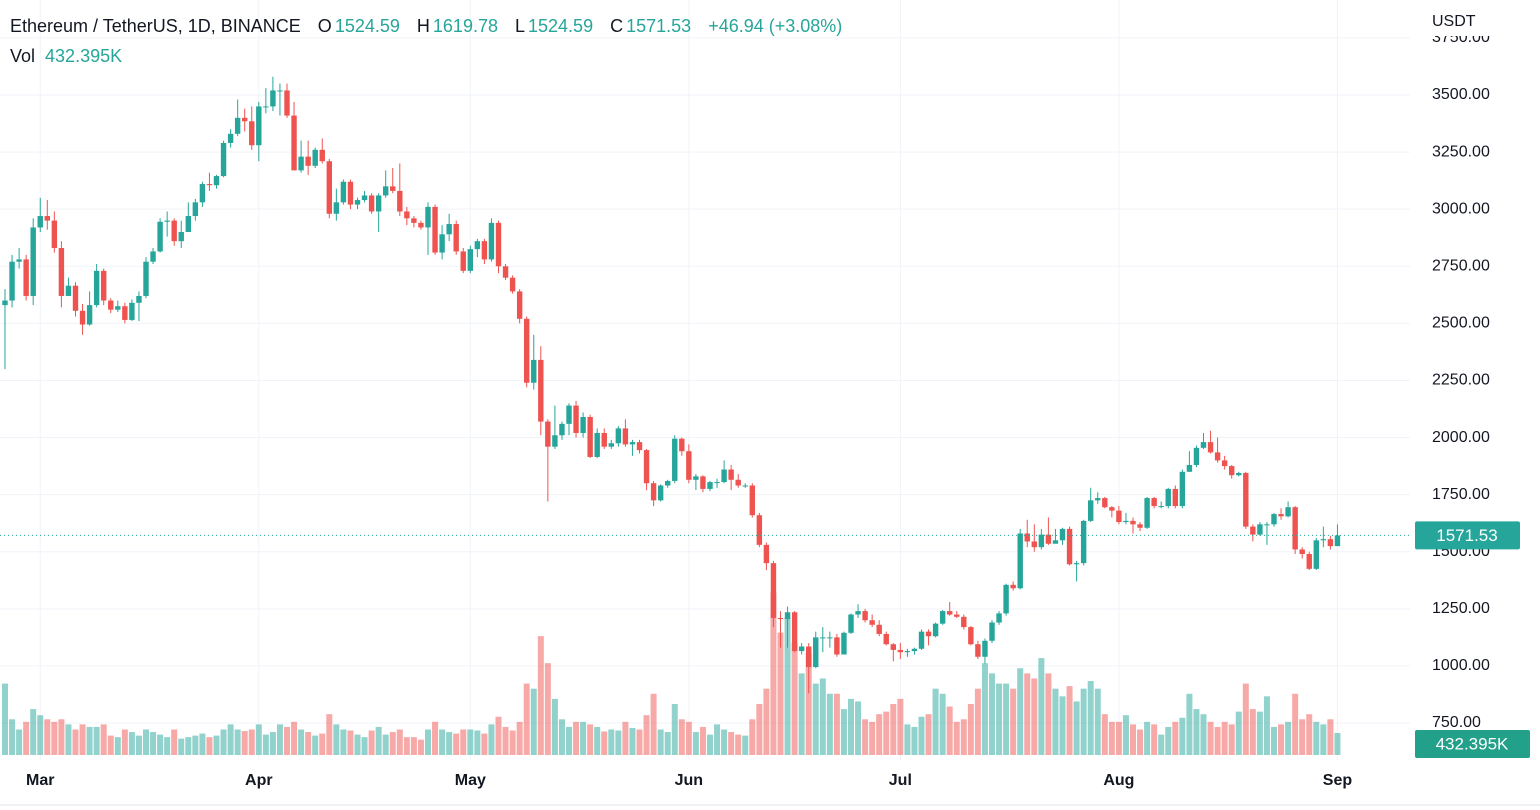 The height and width of the screenshot is (810, 1540). What do you see at coordinates (1118, 780) in the screenshot?
I see `x-tick-label: Aug` at bounding box center [1118, 780].